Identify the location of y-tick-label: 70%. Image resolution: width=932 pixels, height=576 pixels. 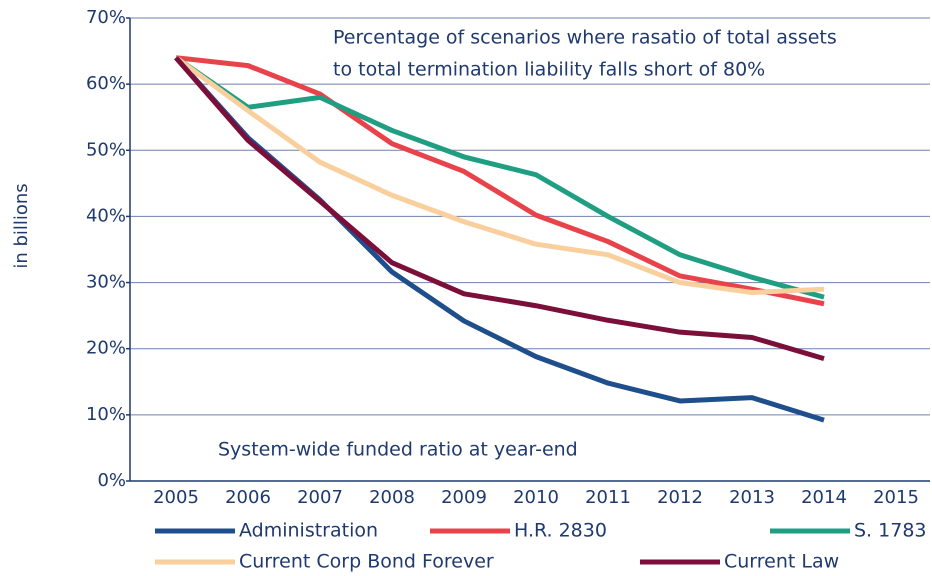
(106, 17).